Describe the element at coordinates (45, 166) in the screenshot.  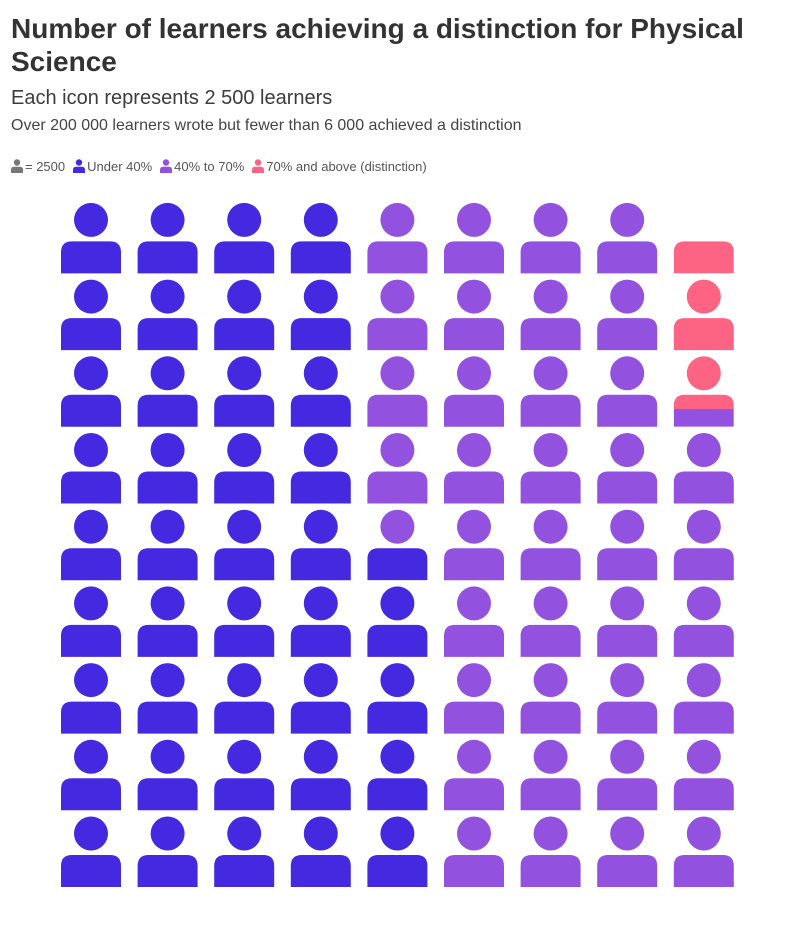
I see `legend-unit-label: = 2500` at that location.